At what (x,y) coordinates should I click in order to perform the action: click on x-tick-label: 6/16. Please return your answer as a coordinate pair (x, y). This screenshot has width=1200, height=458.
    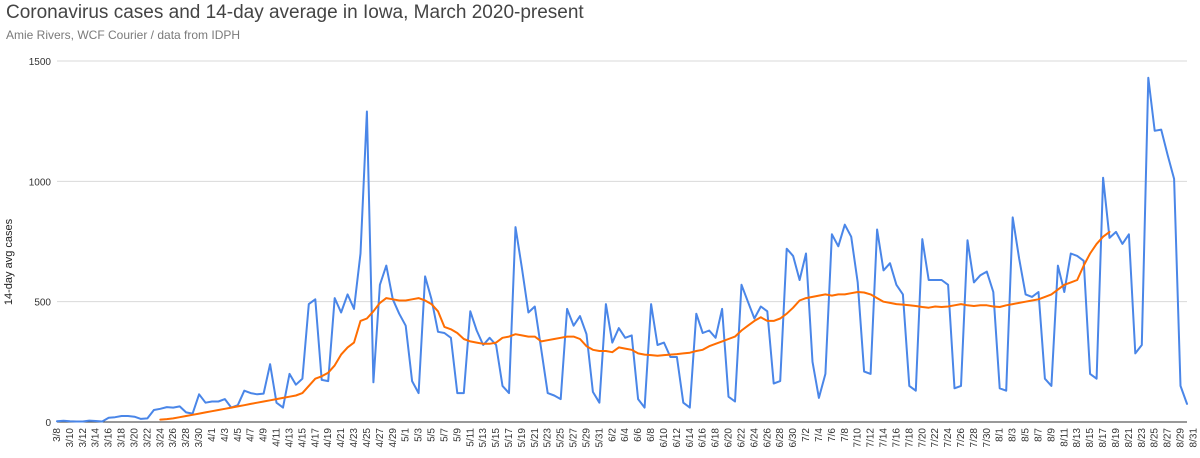
    Looking at the image, I should click on (703, 438).